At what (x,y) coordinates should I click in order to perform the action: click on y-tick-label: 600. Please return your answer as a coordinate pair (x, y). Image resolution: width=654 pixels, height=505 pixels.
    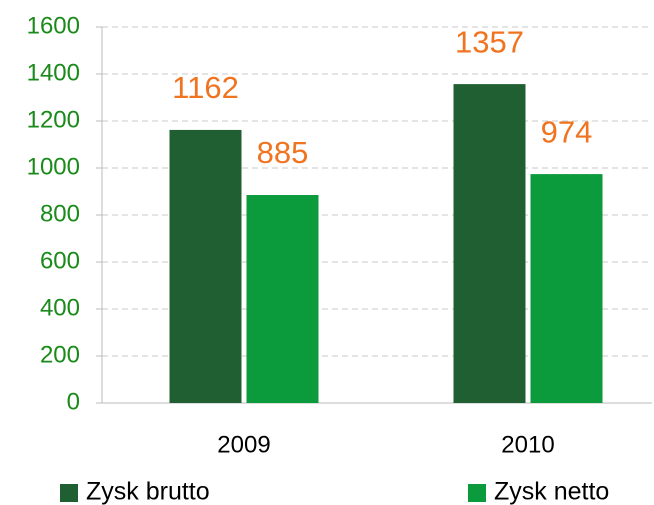
    Looking at the image, I should click on (60, 260).